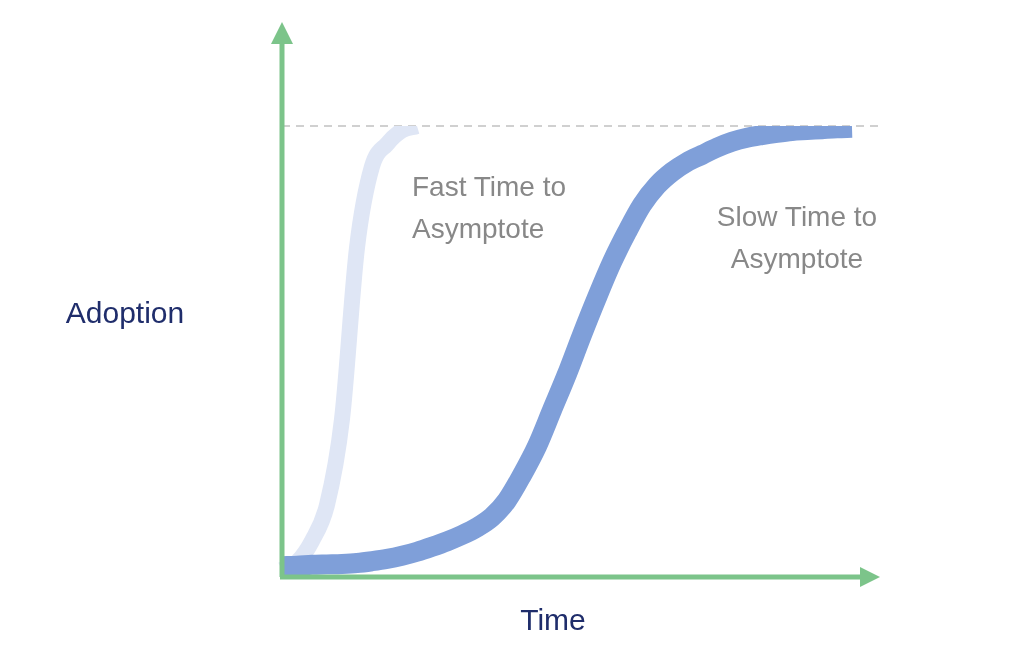 The width and height of the screenshot is (1023, 664). What do you see at coordinates (553, 620) in the screenshot?
I see `x-axis-title: Time` at bounding box center [553, 620].